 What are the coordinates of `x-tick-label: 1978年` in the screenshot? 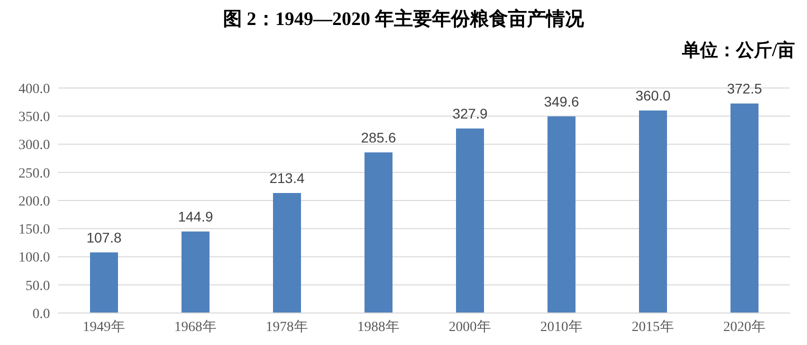 It's located at (287, 326).